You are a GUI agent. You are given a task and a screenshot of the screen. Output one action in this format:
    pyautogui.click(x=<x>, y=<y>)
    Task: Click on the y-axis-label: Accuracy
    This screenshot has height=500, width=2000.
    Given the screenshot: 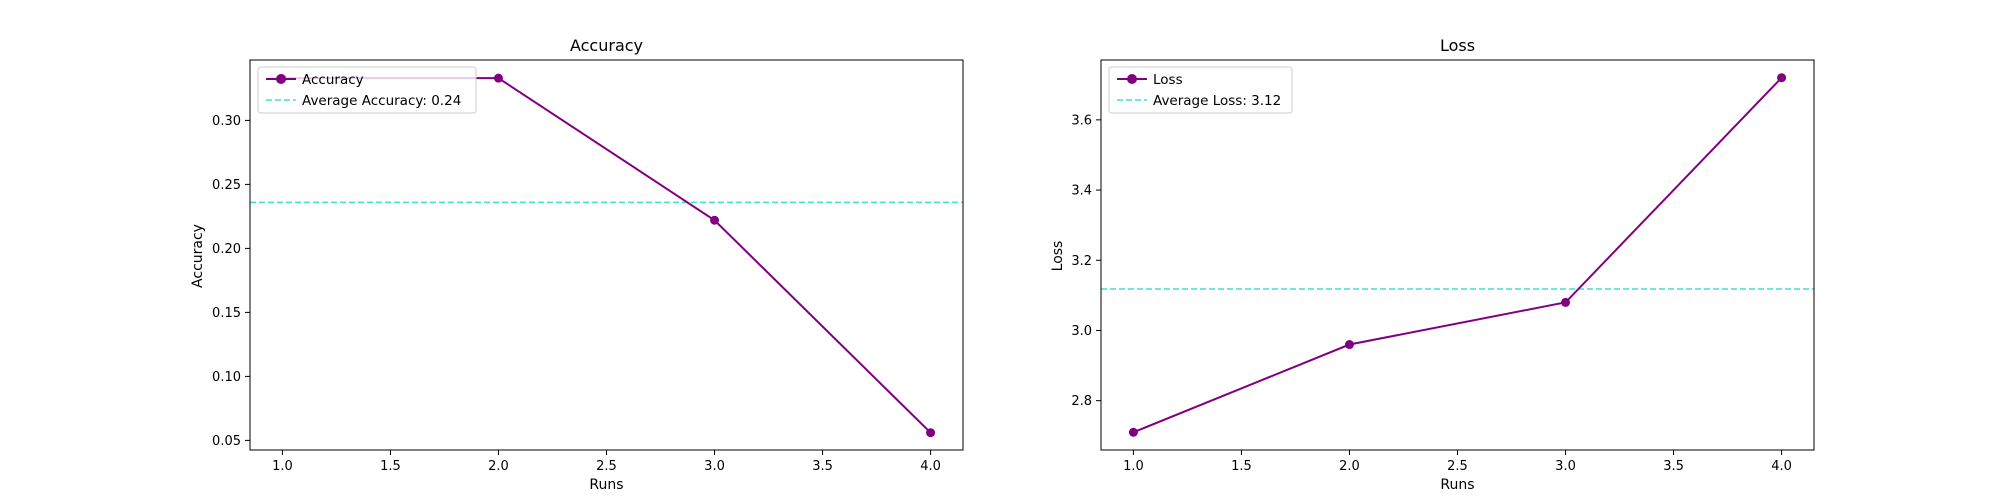 What is the action you would take?
    pyautogui.click(x=198, y=256)
    